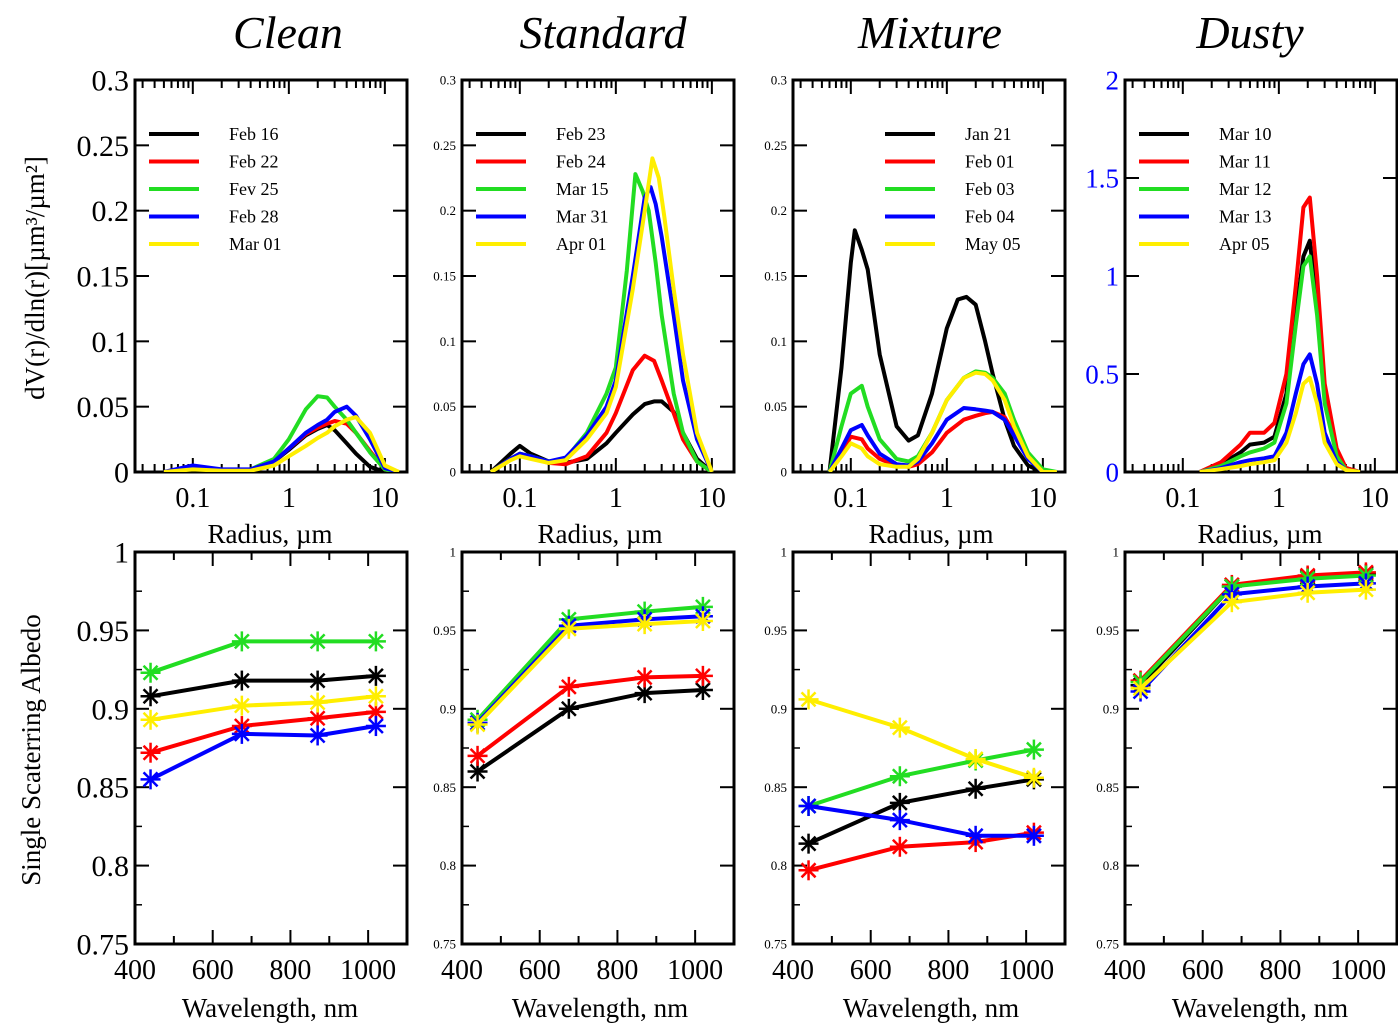  Describe the element at coordinates (779, 210) in the screenshot. I see `mixture-size-ytick-label: 0.2` at that location.